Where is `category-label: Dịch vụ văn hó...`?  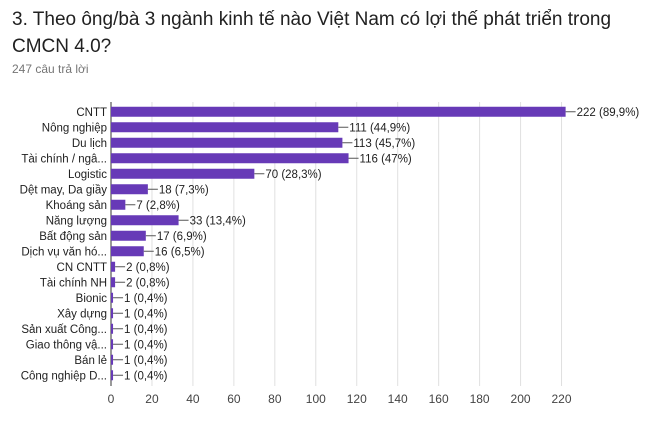 category-label: Dịch vụ văn hó... is located at coordinates (64, 252).